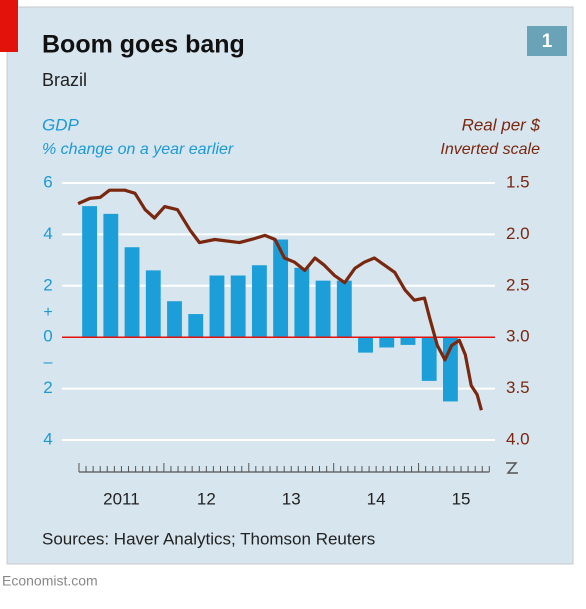 This screenshot has width=586, height=609. What do you see at coordinates (138, 149) in the screenshot?
I see `y-axis-label: % change on a year earlier` at bounding box center [138, 149].